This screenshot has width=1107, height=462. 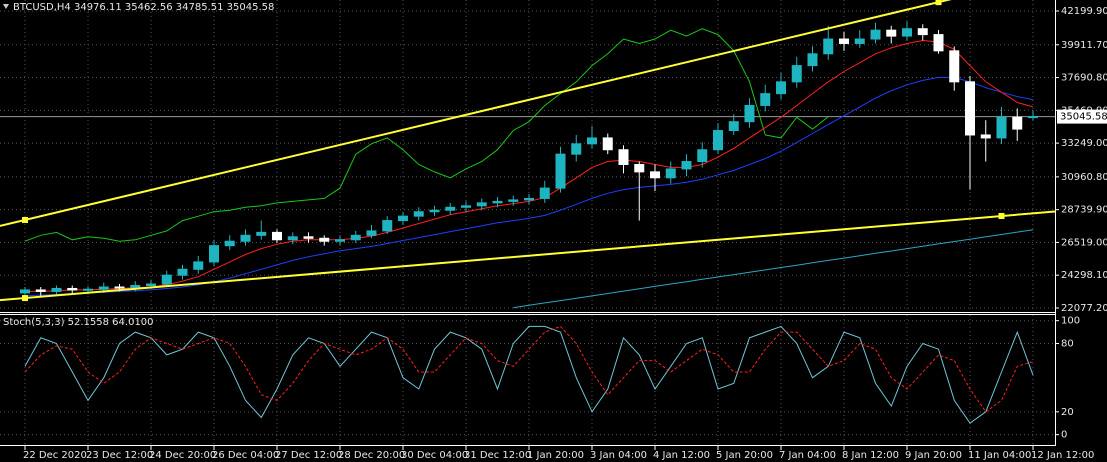 I want to click on current-price-label: 35045.58, so click(x=1083, y=117).